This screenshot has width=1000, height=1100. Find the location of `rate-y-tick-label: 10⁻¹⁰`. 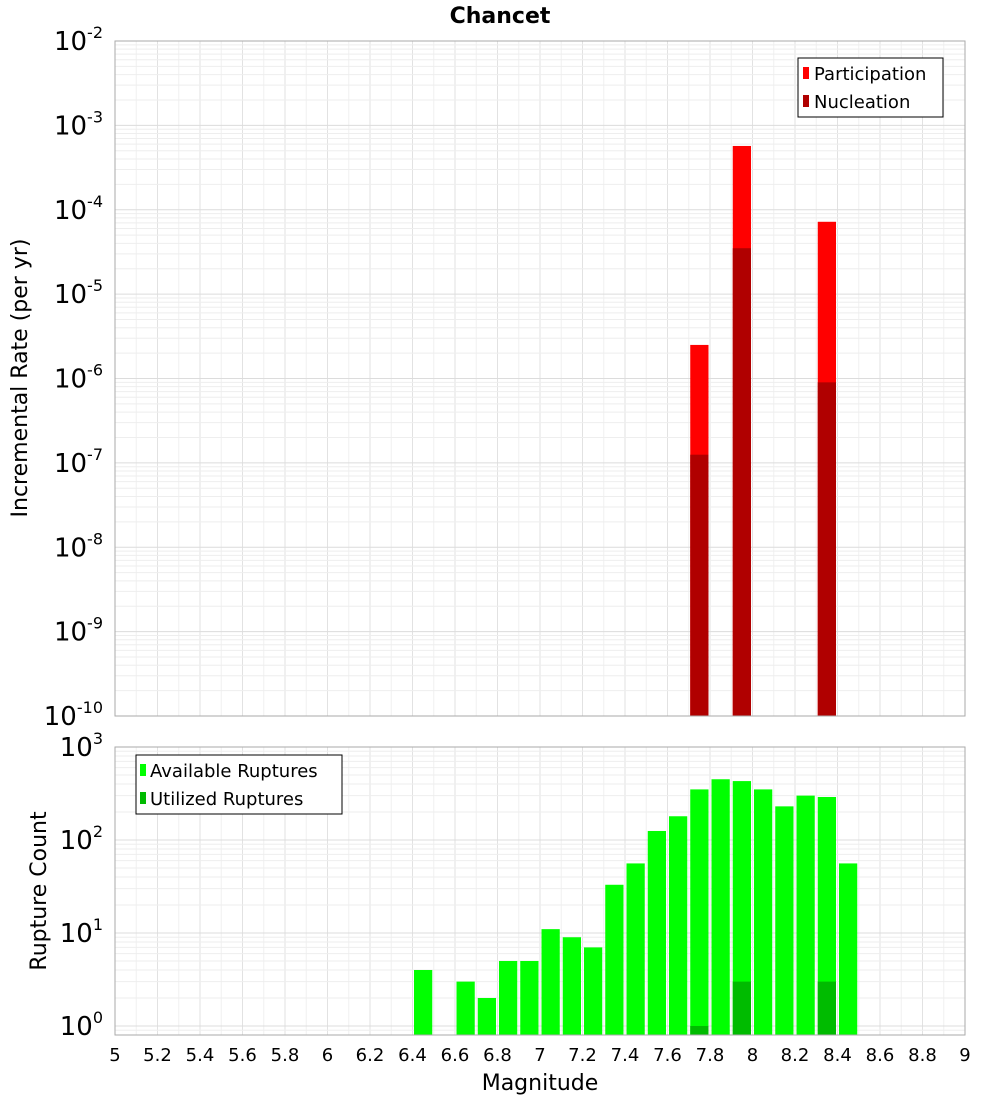

rate-y-tick-label: 10⁻¹⁰ is located at coordinates (73, 715).